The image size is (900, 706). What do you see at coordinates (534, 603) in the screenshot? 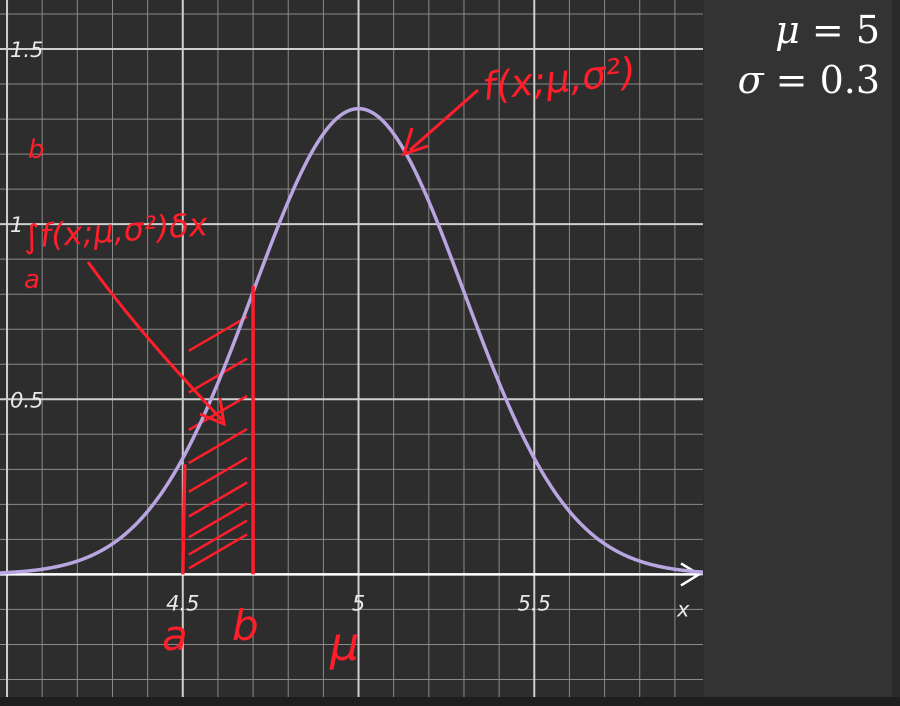
I see `x-tick-label: 5.5` at bounding box center [534, 603].